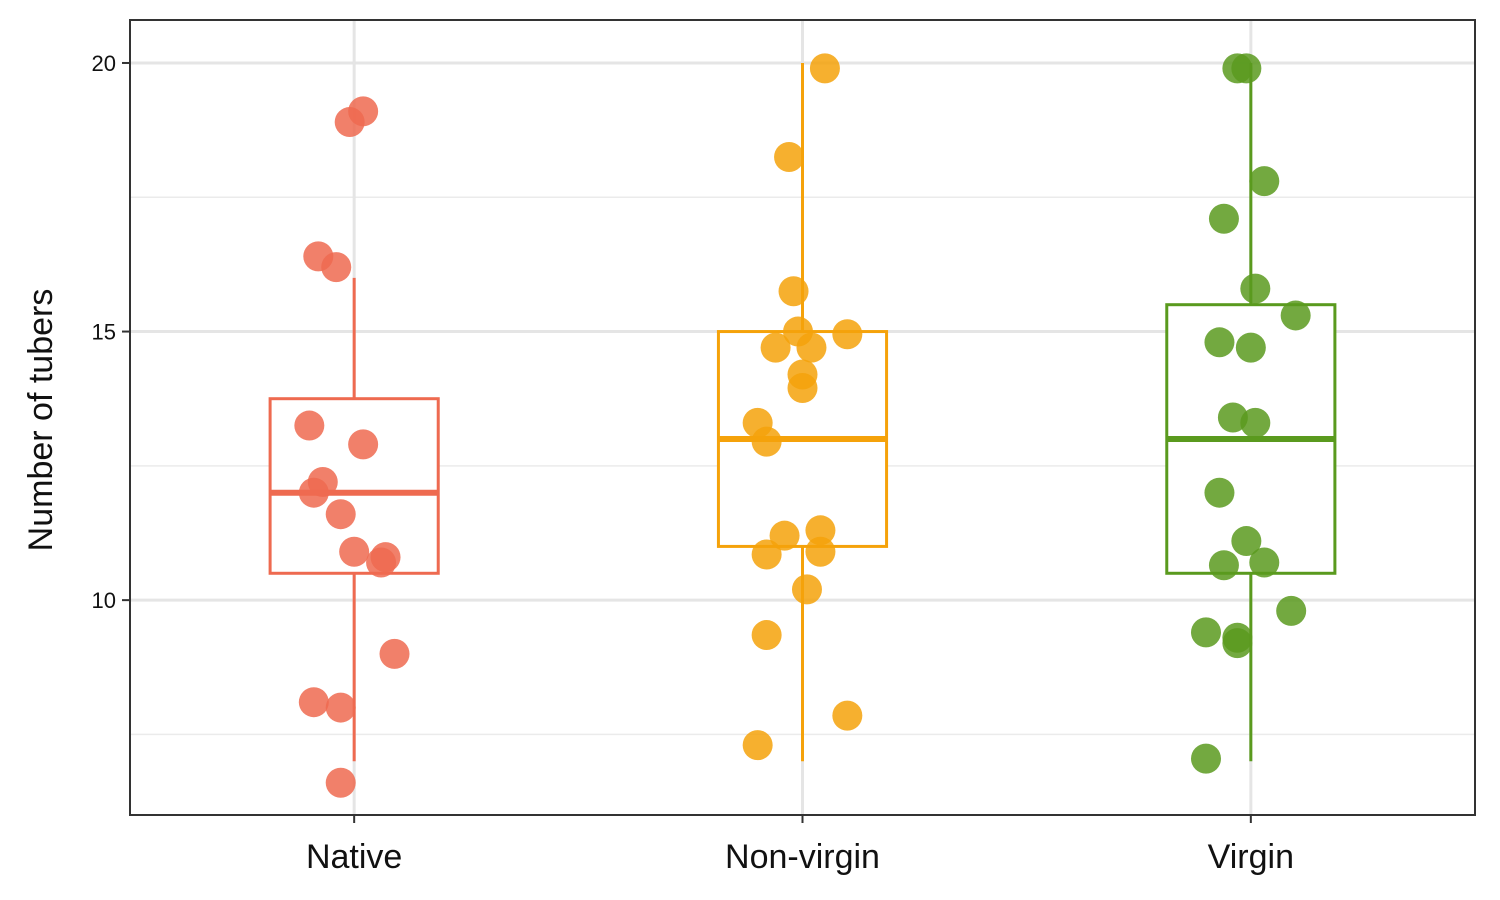 The width and height of the screenshot is (1500, 900). I want to click on points-virgin, so click(1251, 413).